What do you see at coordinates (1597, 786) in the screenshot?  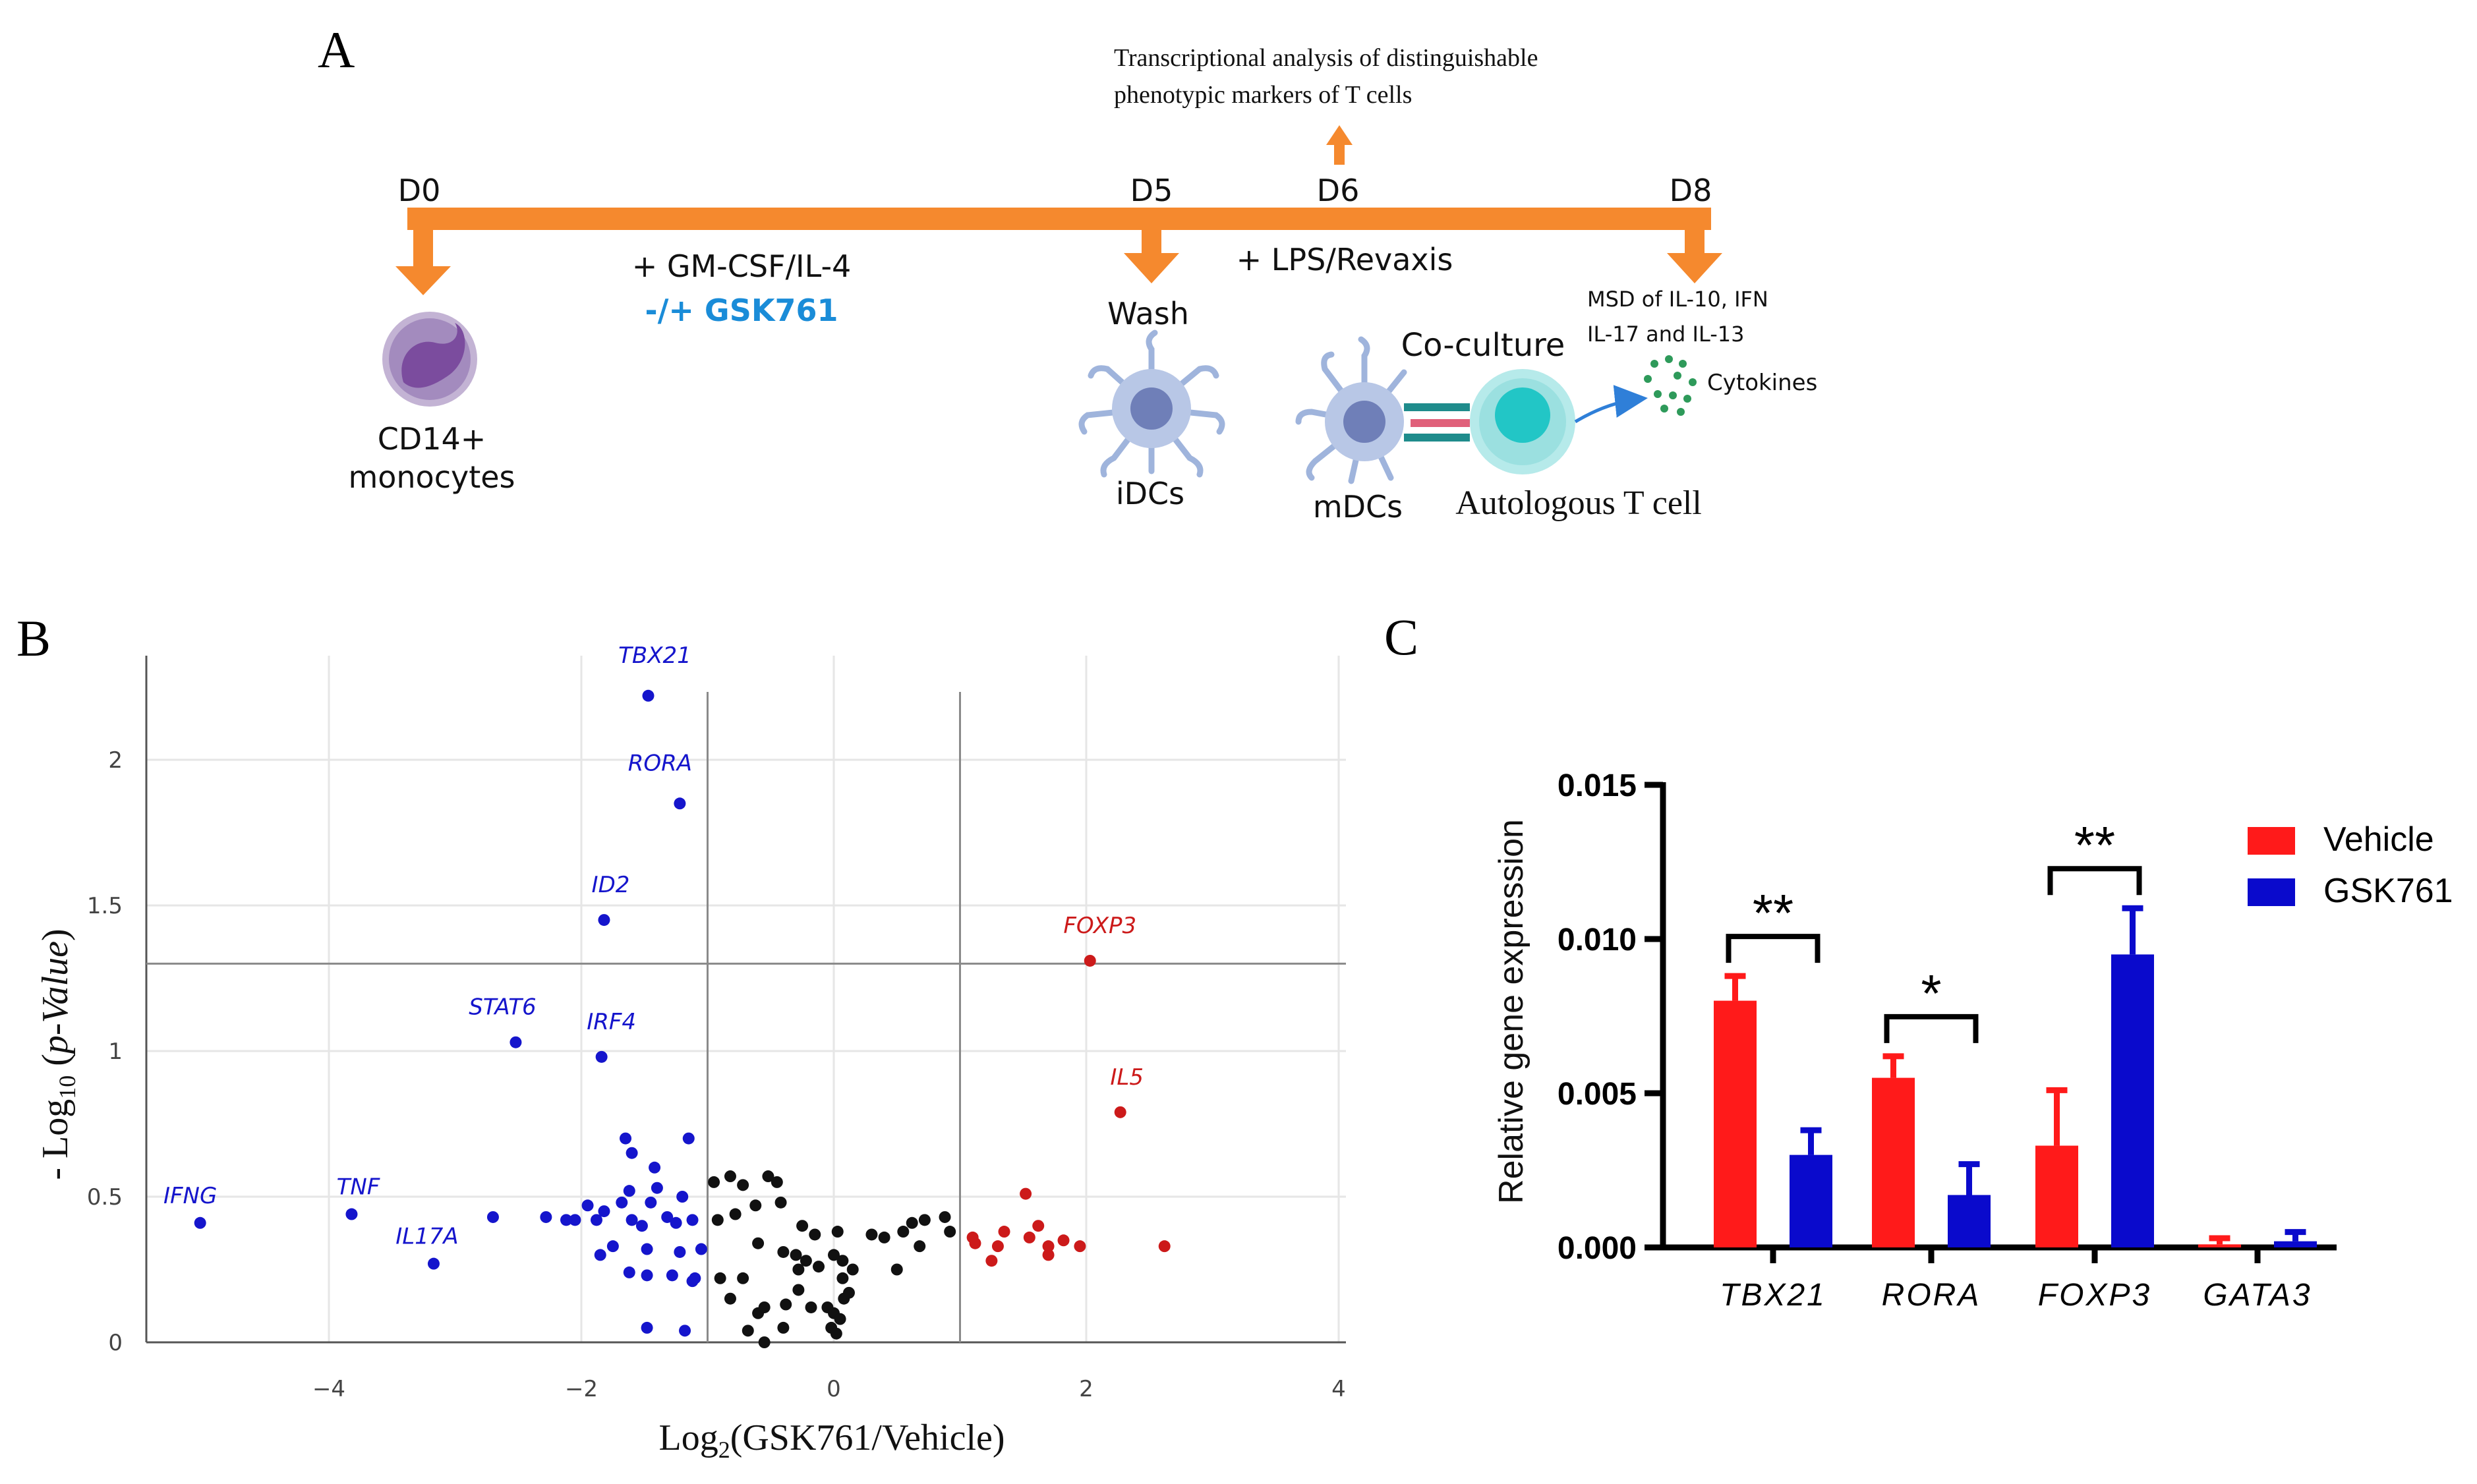 I see `y-tick-label: 0.015` at bounding box center [1597, 786].